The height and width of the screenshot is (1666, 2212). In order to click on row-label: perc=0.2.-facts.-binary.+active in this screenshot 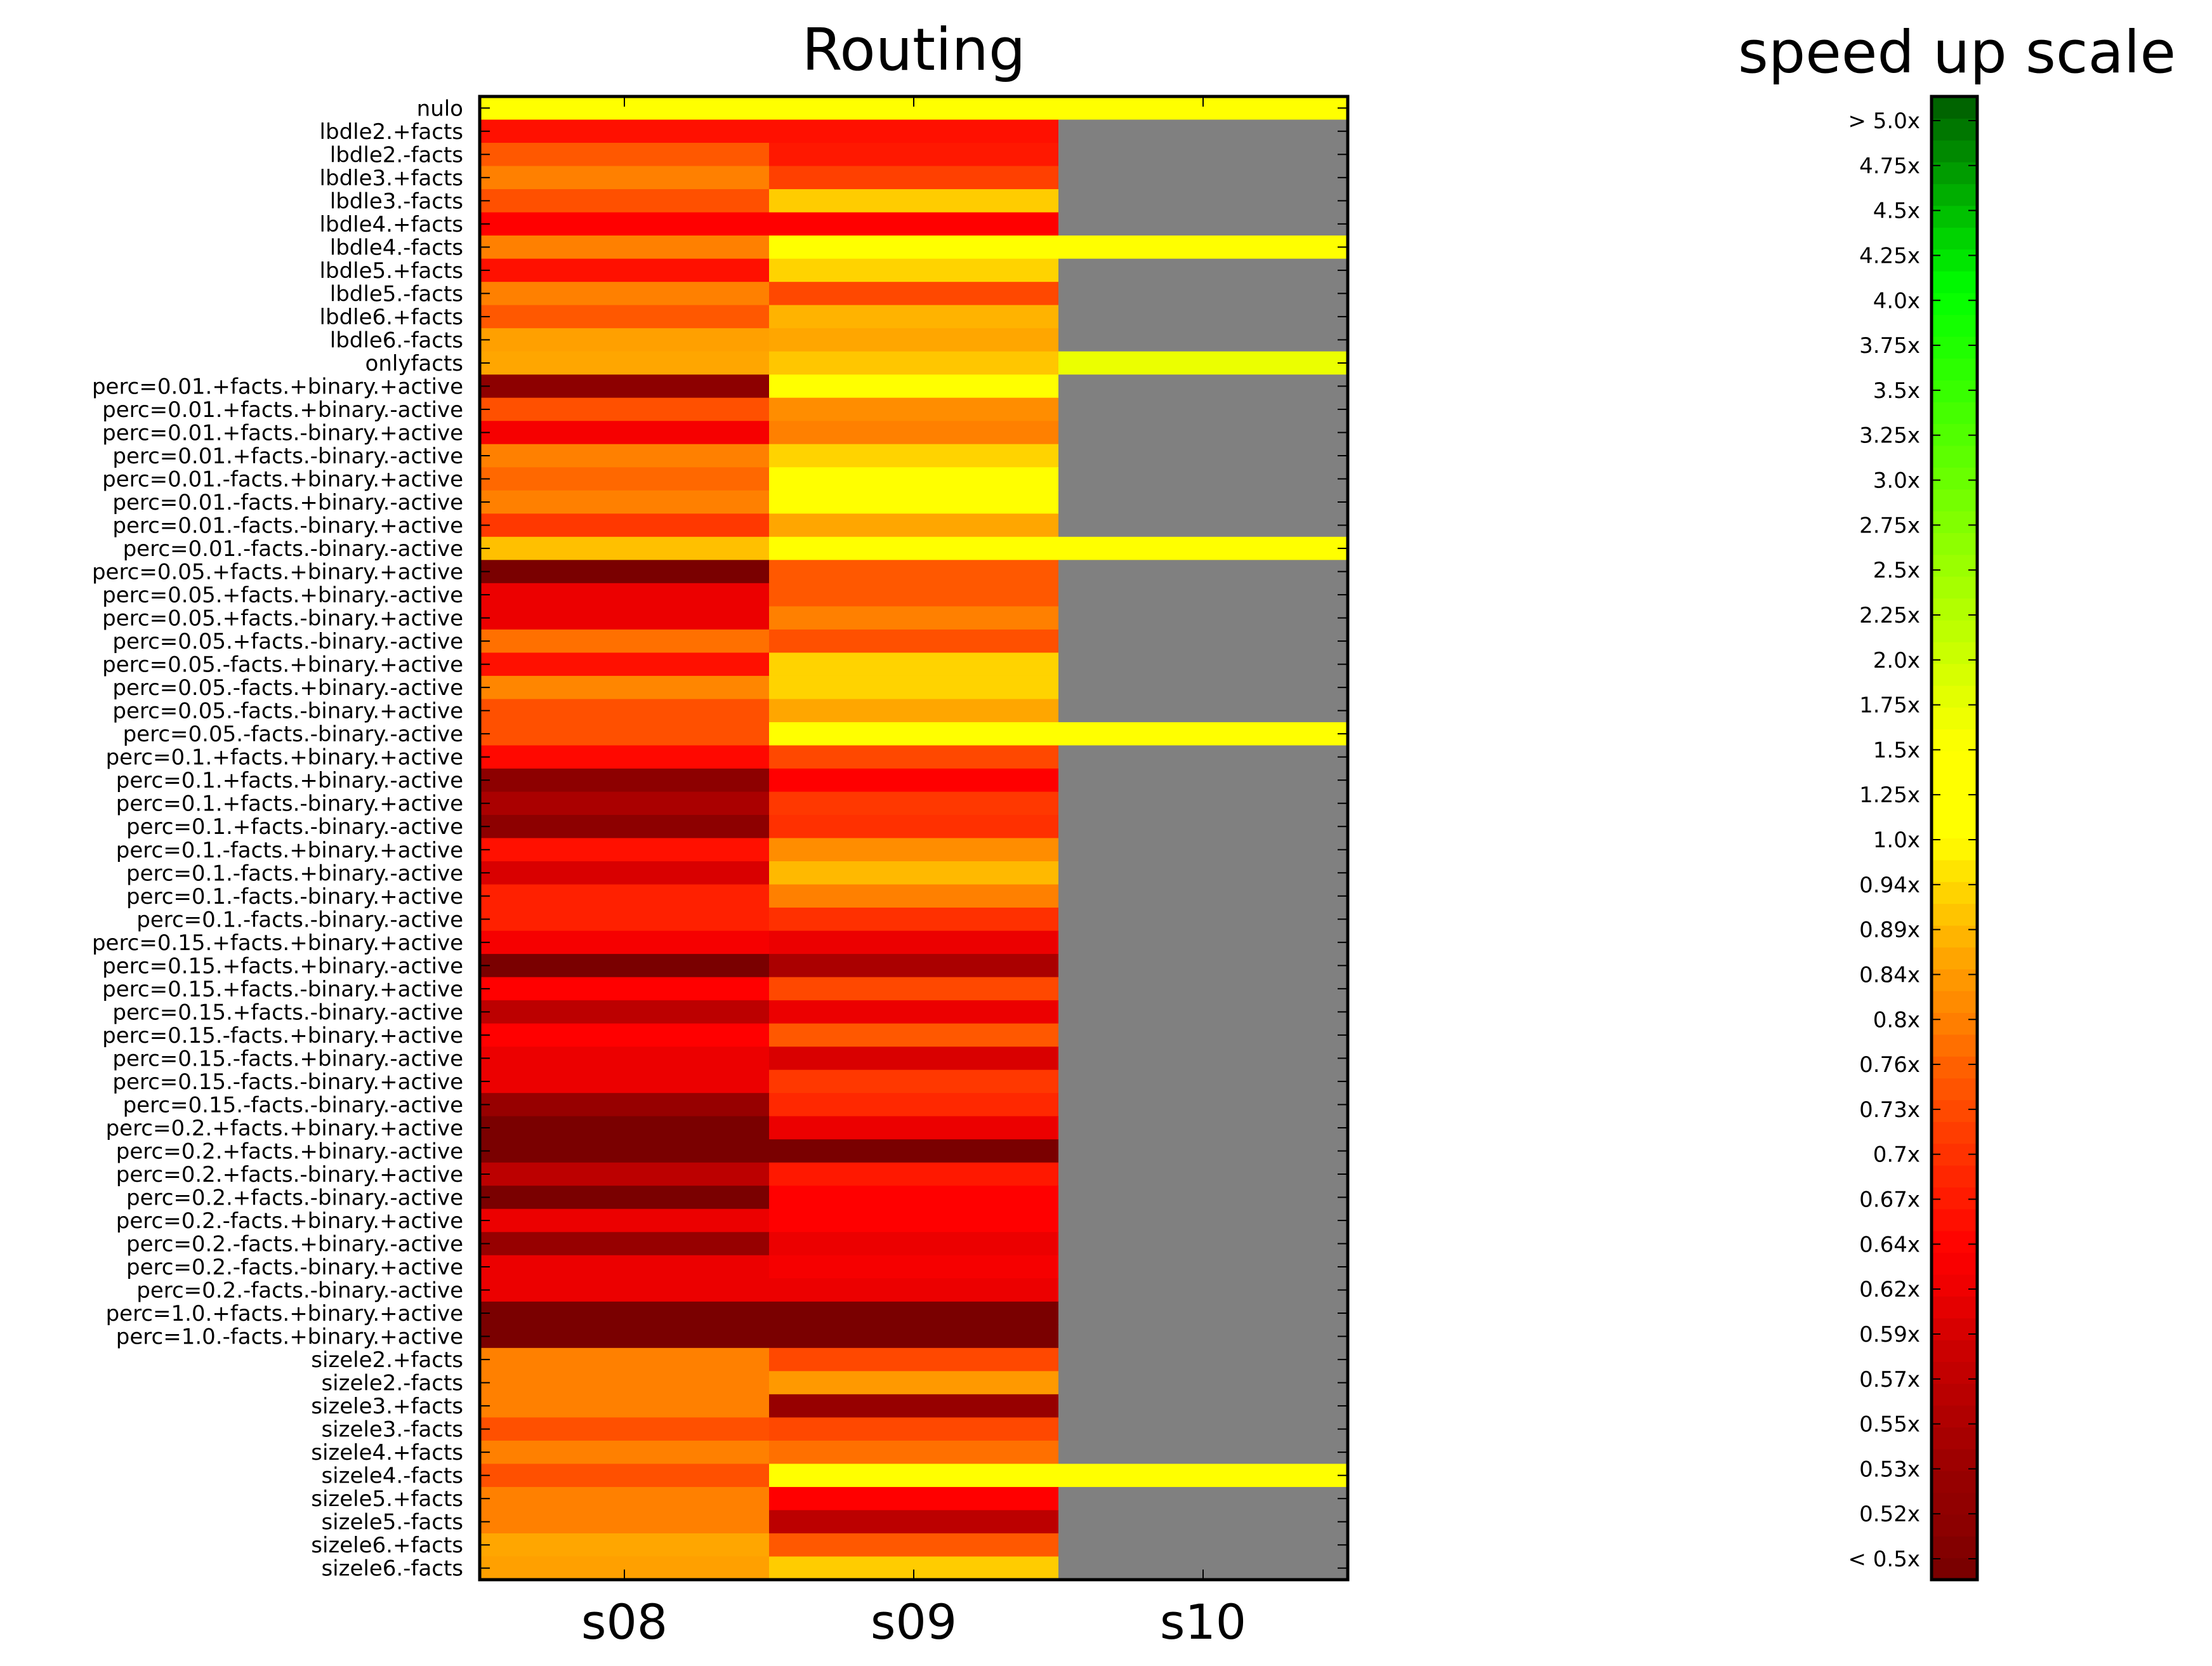, I will do `click(294, 1267)`.